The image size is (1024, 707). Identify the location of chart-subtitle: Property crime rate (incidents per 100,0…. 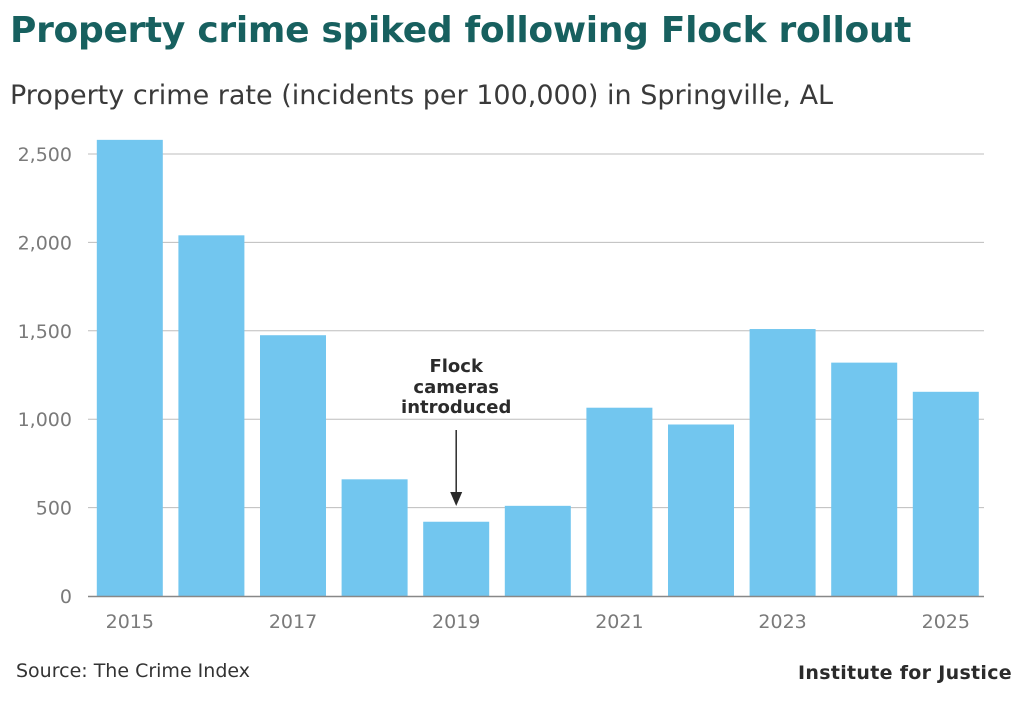
(422, 95).